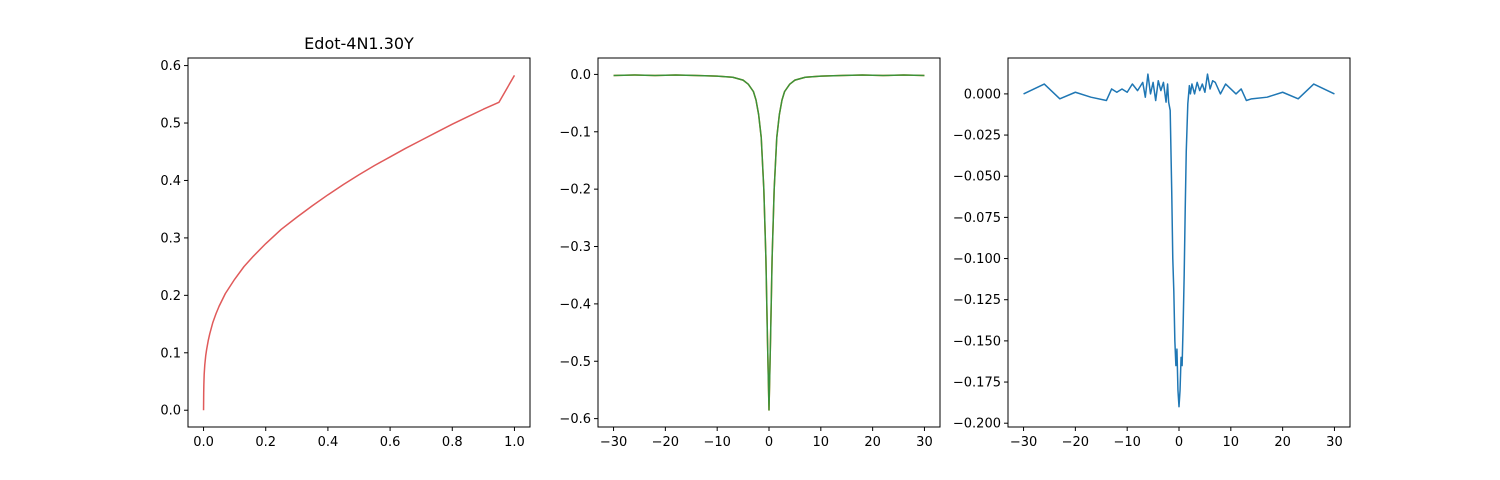  What do you see at coordinates (982, 94) in the screenshot?
I see `y-tick-label: 0.000` at bounding box center [982, 94].